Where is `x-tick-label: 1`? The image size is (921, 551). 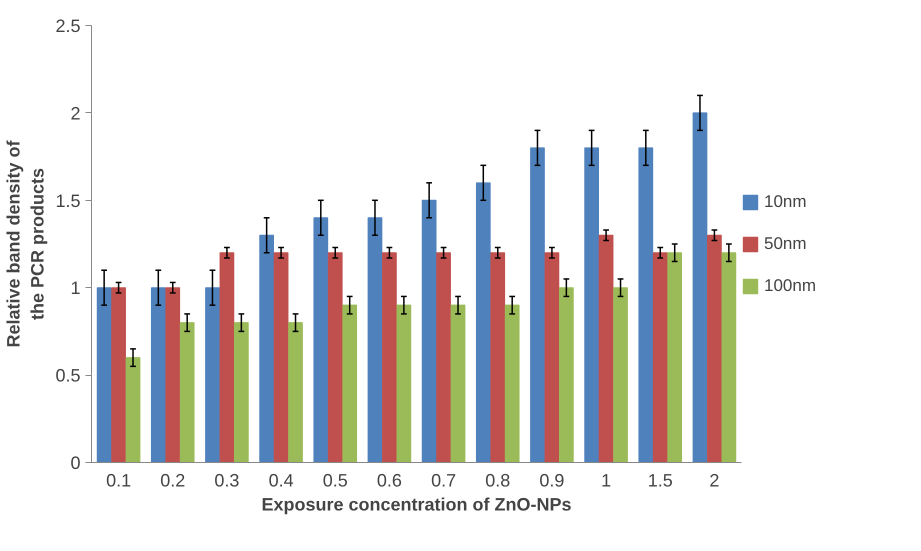 x-tick-label: 1 is located at coordinates (606, 480).